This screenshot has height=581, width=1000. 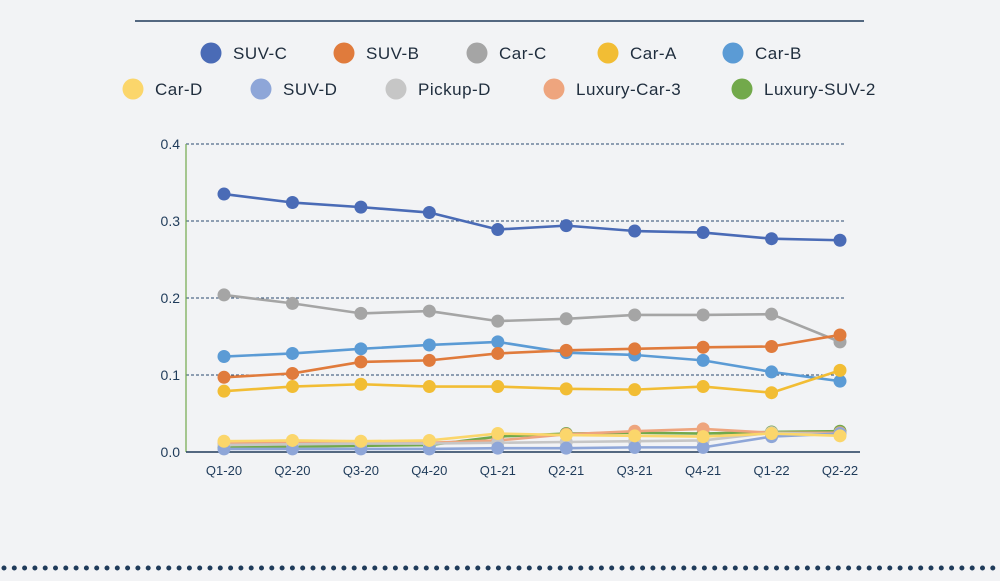 I want to click on x-tick-label: Q1-21, so click(x=498, y=470).